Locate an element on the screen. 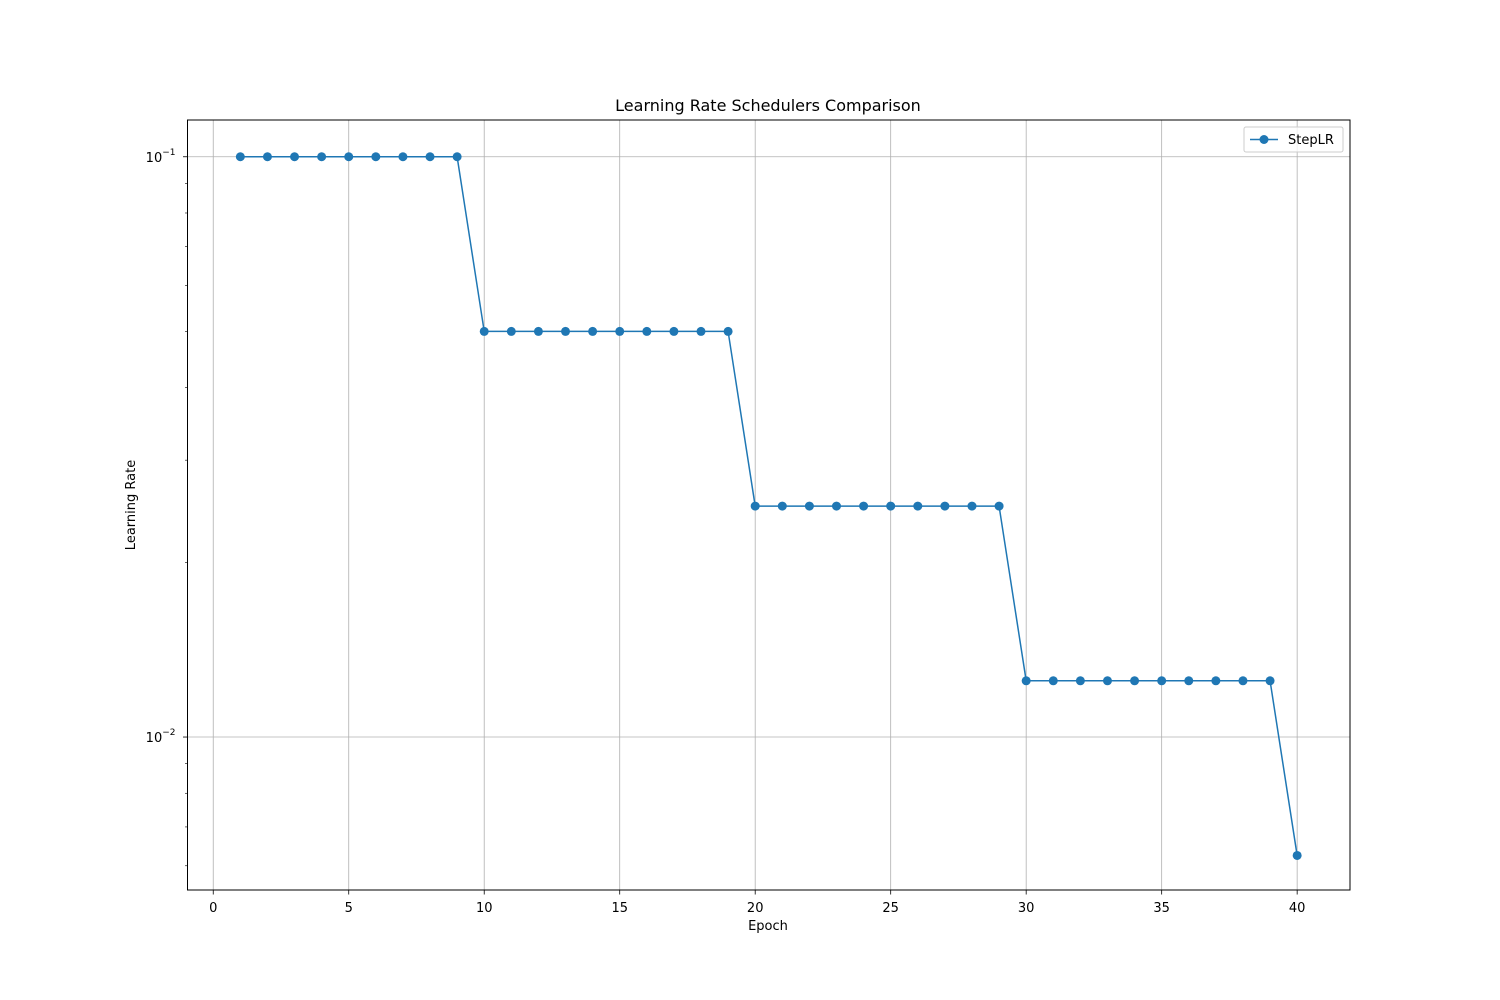 This screenshot has width=1500, height=1000. chart-title: Learning Rate Schedulers Comparison is located at coordinates (768, 105).